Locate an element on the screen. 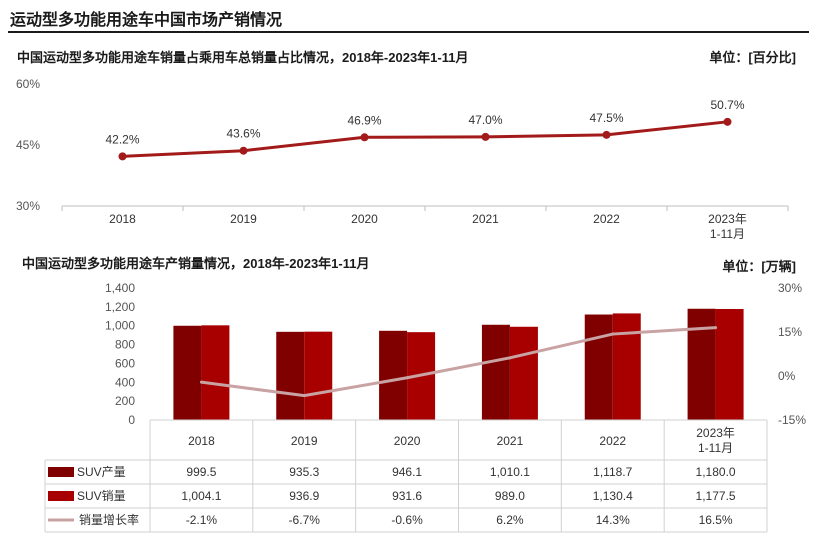 This screenshot has height=540, width=817. top-data-label: 47.5% is located at coordinates (606, 118).